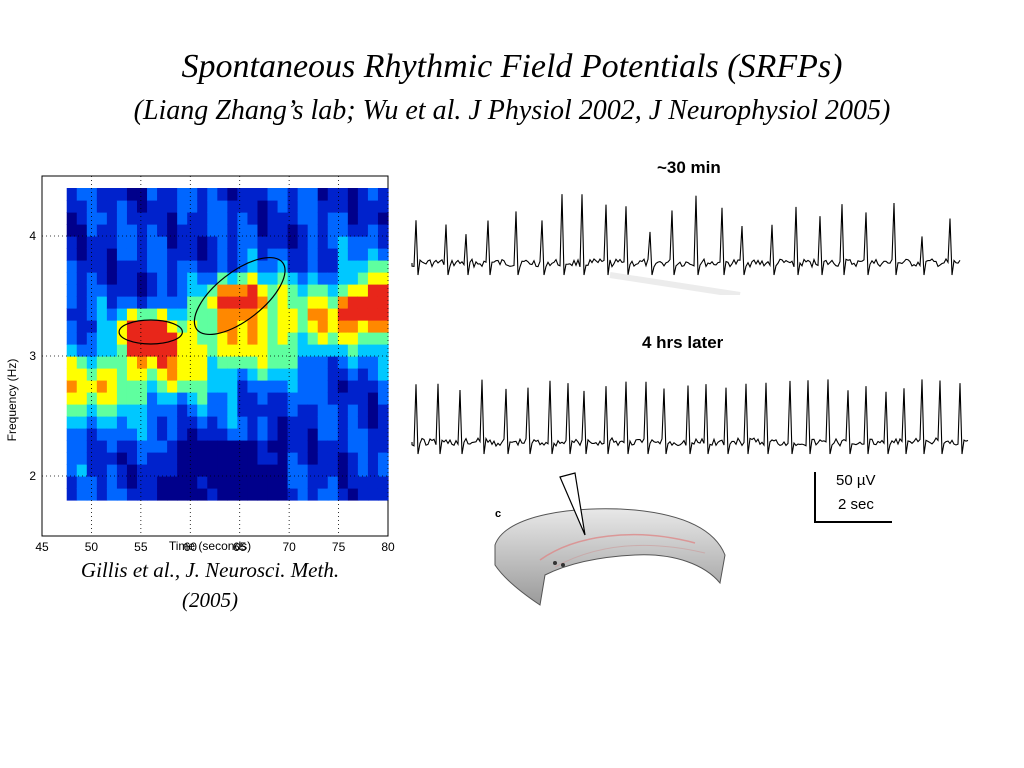 The width and height of the screenshot is (1024, 768). I want to click on figure-caption: Gillis et al., J. Neurosci. Meth. (2005), so click(210, 585).